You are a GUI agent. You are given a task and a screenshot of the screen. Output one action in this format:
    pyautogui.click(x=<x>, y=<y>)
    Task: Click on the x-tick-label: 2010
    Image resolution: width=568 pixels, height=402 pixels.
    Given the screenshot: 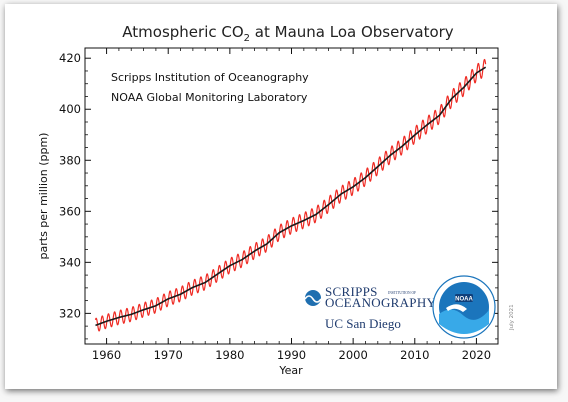 What is the action you would take?
    pyautogui.click(x=414, y=355)
    